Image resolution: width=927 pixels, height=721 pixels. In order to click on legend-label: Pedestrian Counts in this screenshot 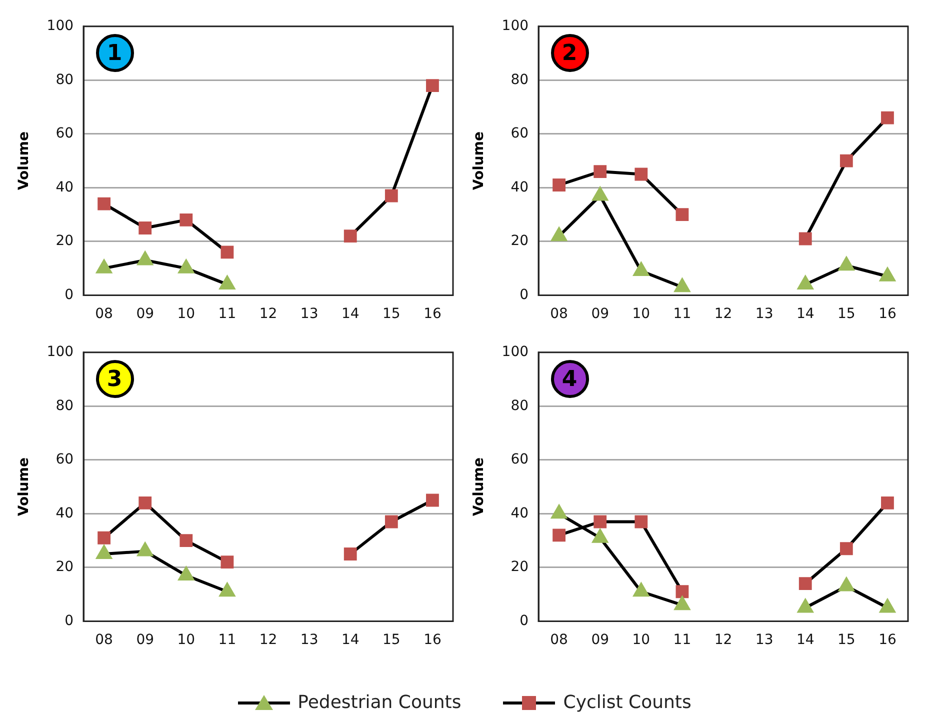, I will do `click(380, 702)`.